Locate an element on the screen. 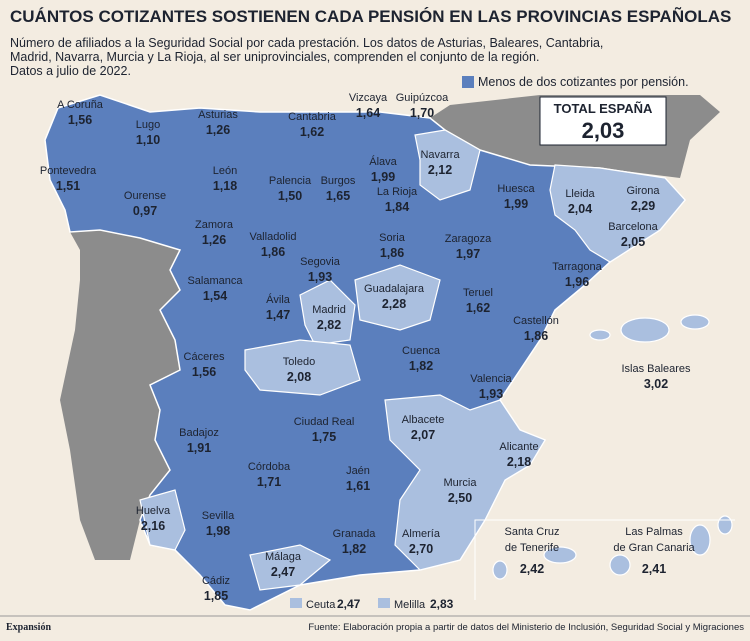 This screenshot has width=750, height=641. city-name: Melilla is located at coordinates (410, 605).